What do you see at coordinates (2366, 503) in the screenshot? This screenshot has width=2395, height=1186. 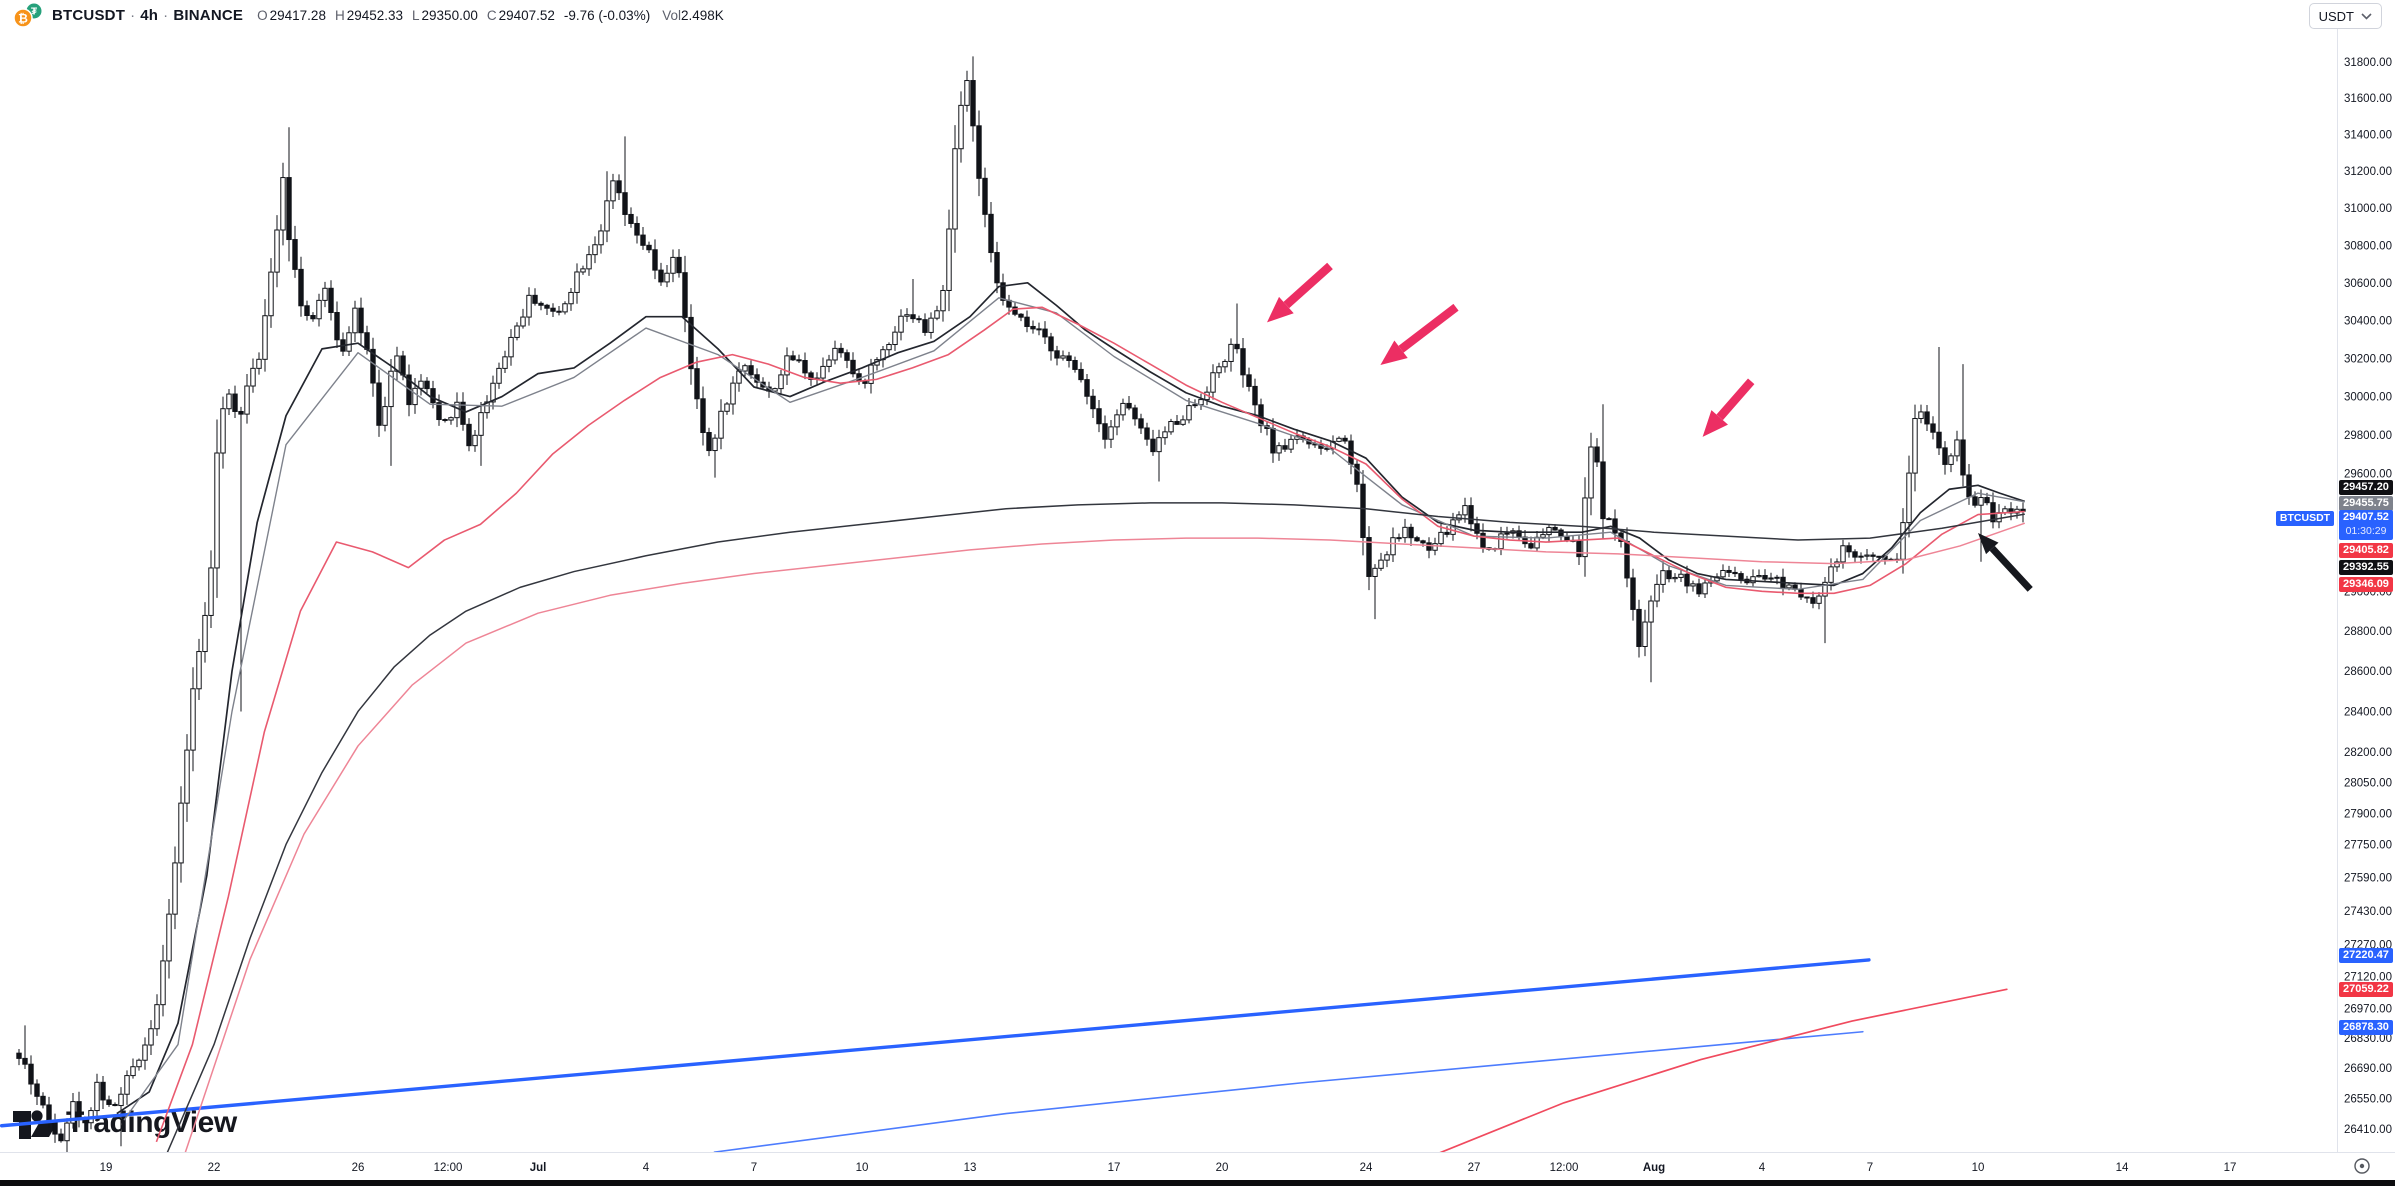 I see `indicator-value-badge: 29455.75` at bounding box center [2366, 503].